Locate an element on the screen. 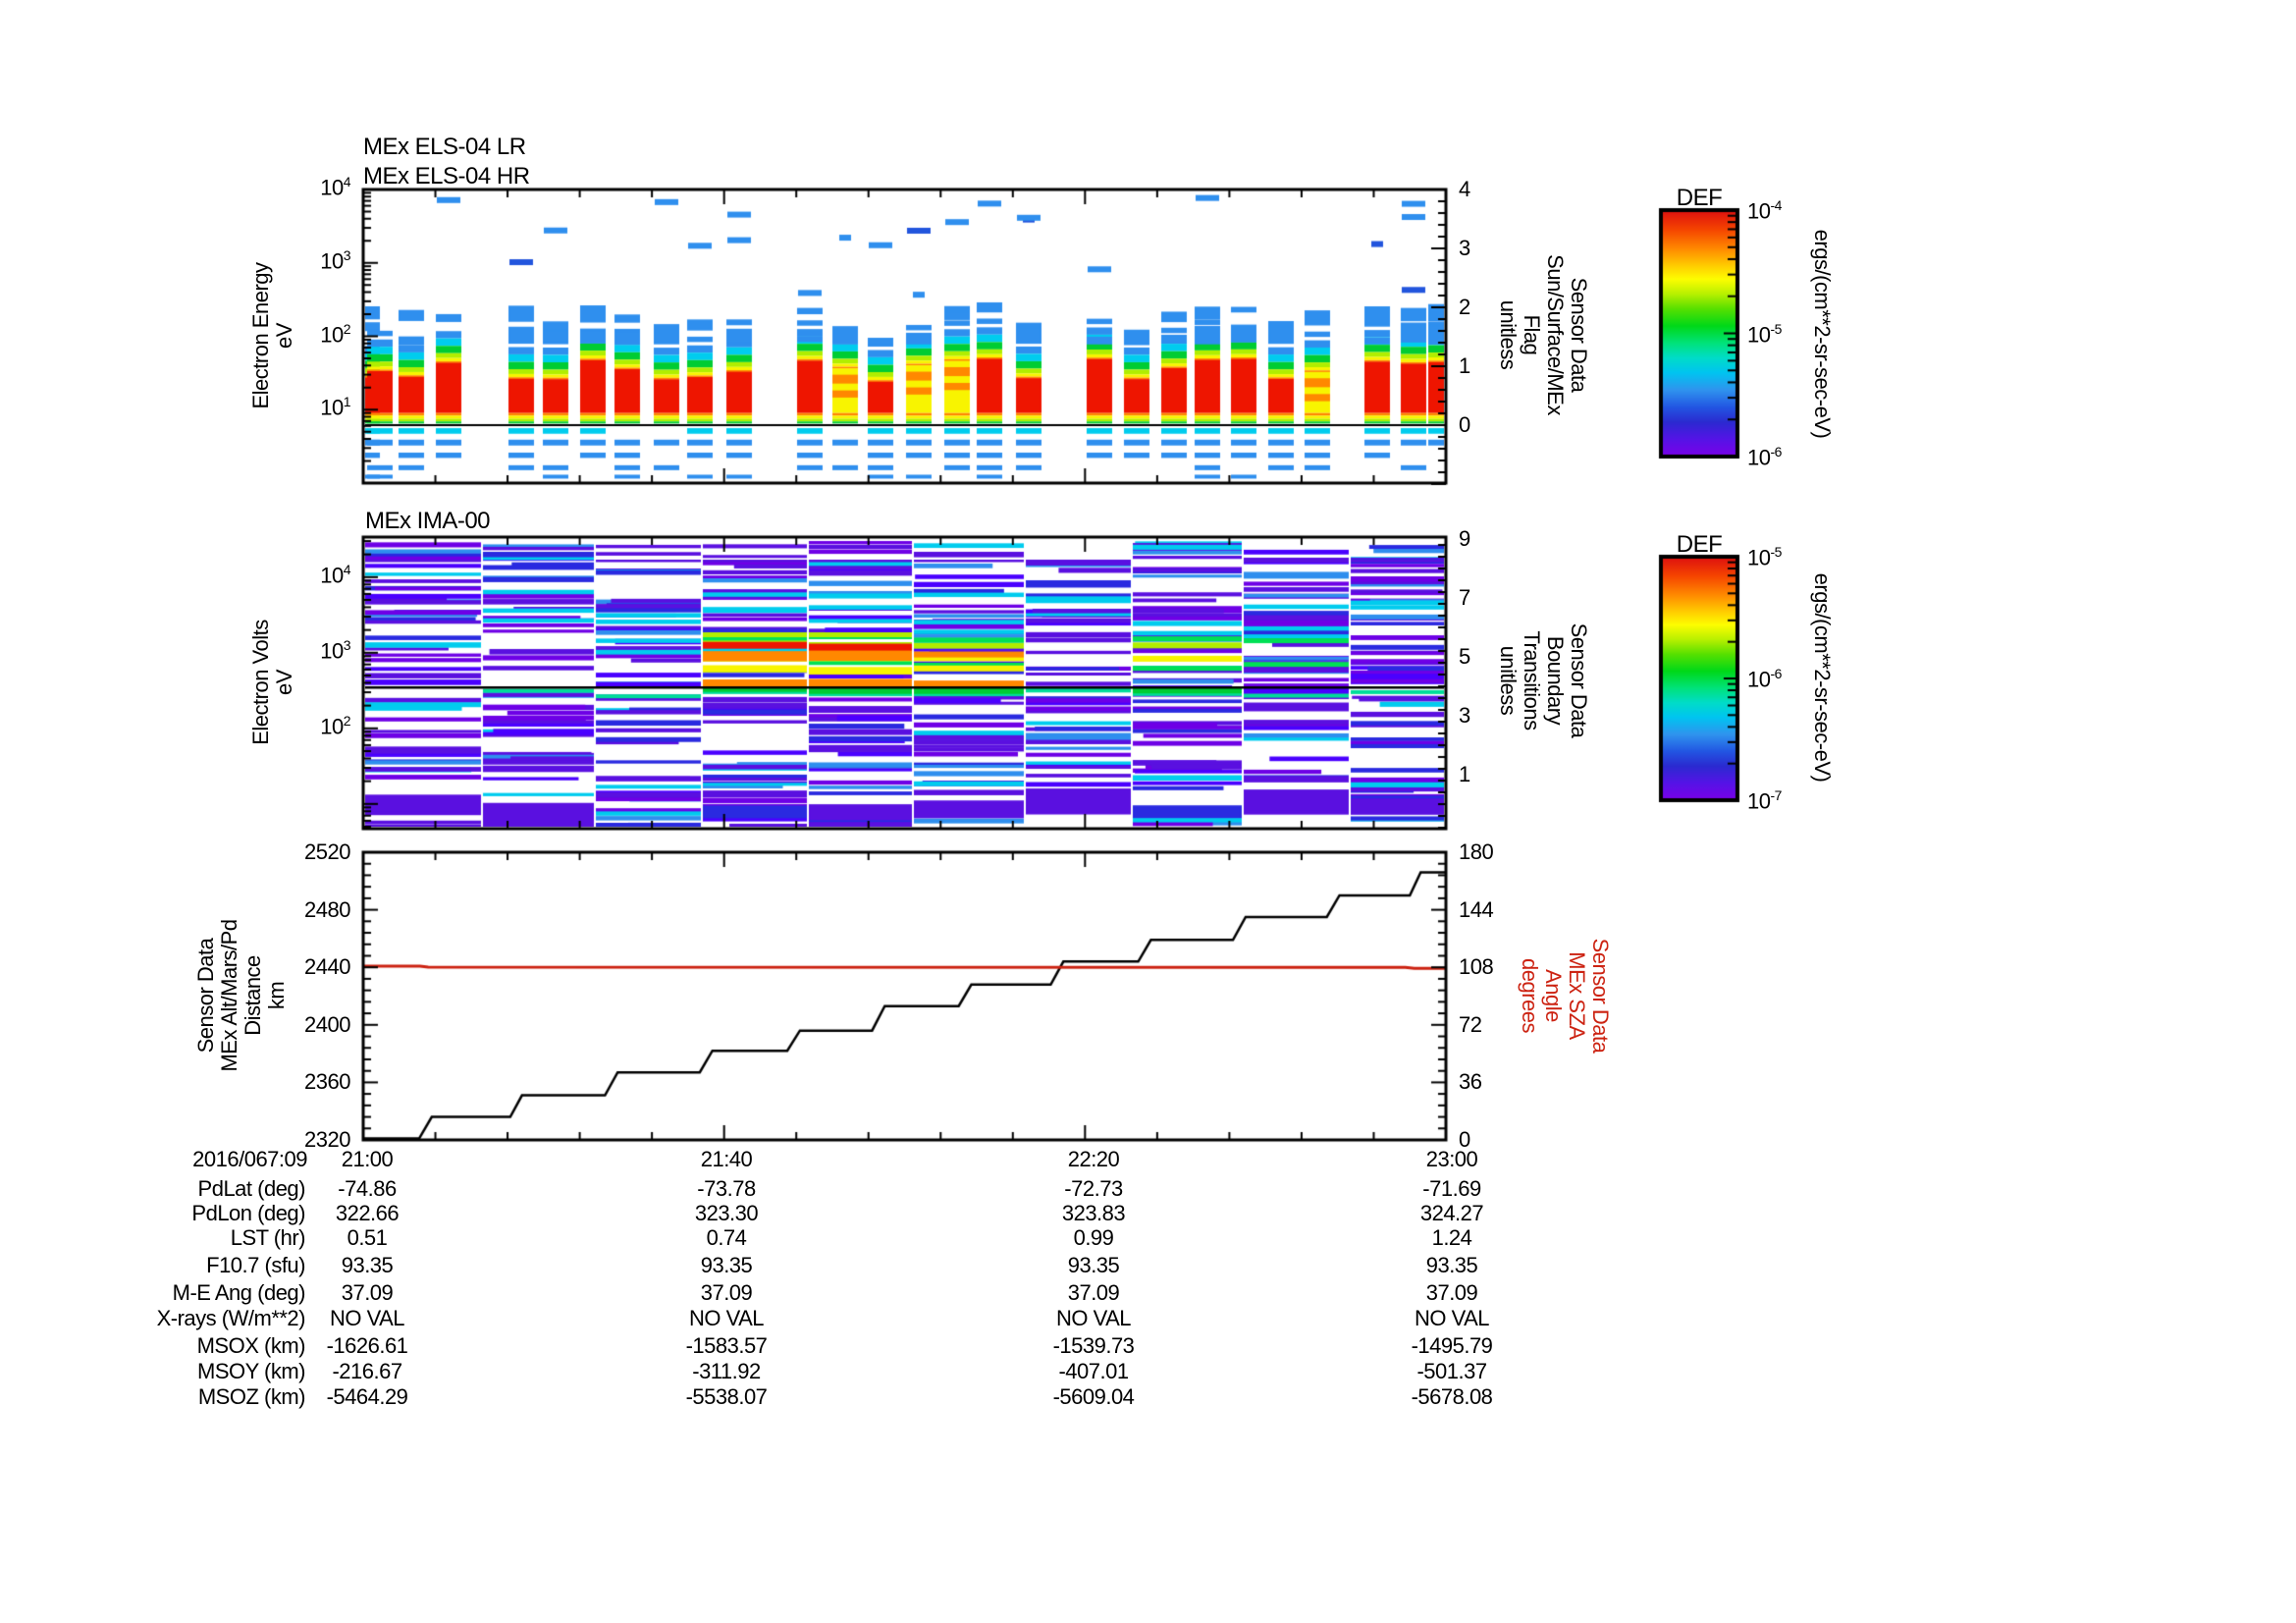 This screenshot has height=1623, width=2296. alt-ytick-label: 2400 is located at coordinates (327, 1024).